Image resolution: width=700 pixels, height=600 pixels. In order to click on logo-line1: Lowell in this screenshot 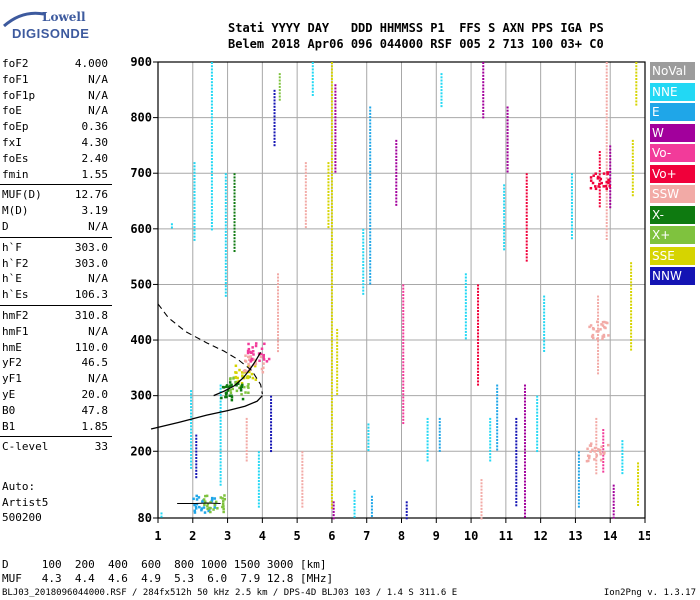, I will do `click(64, 17)`.